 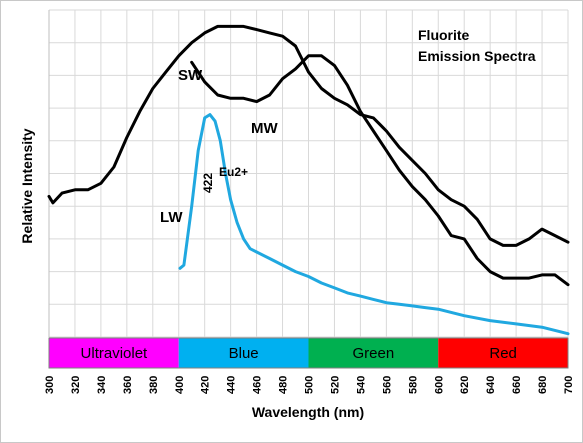 I want to click on annotation-eu2: Eu2+, so click(x=233, y=172).